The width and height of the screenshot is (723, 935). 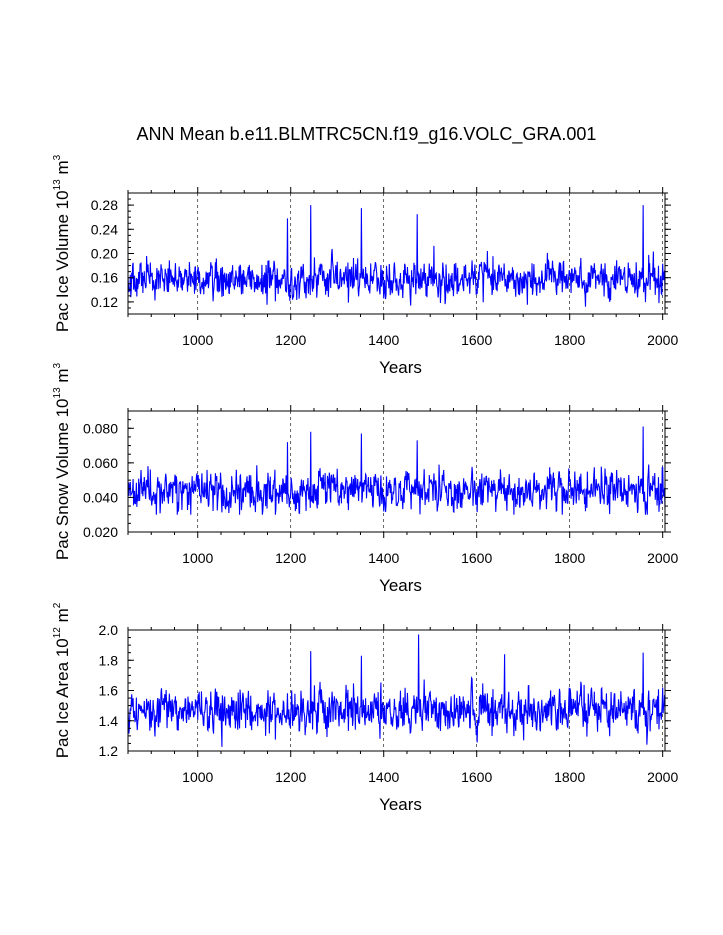 I want to click on y-tick-label: 0.12, so click(x=104, y=302).